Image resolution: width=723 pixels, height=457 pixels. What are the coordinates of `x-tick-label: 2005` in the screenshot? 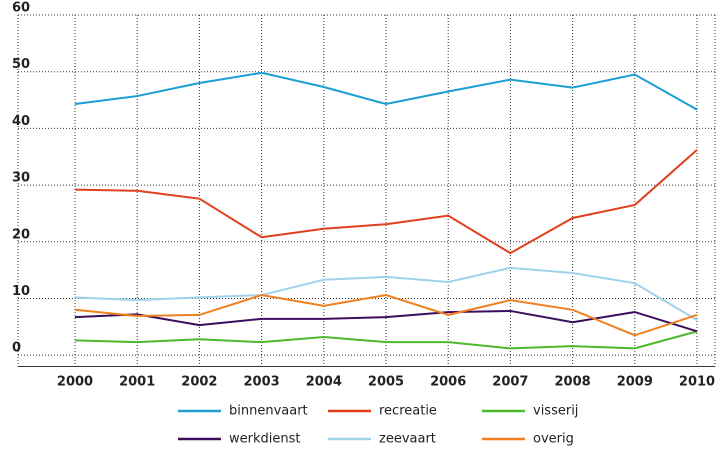 It's located at (386, 382).